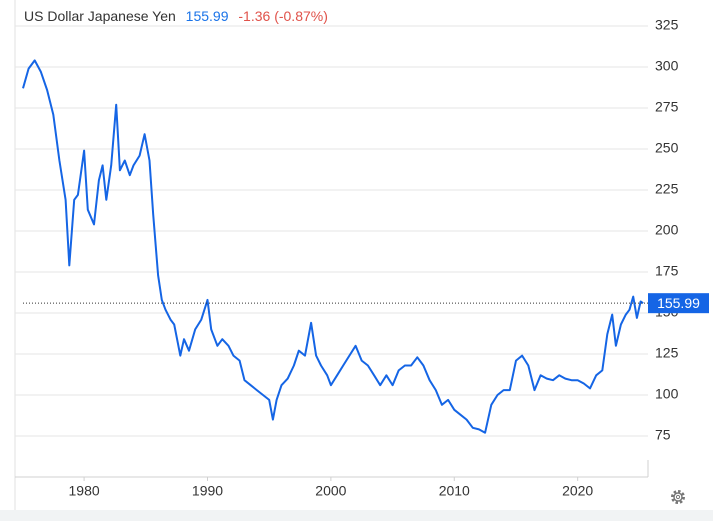  I want to click on y-tick-label: 100, so click(667, 394).